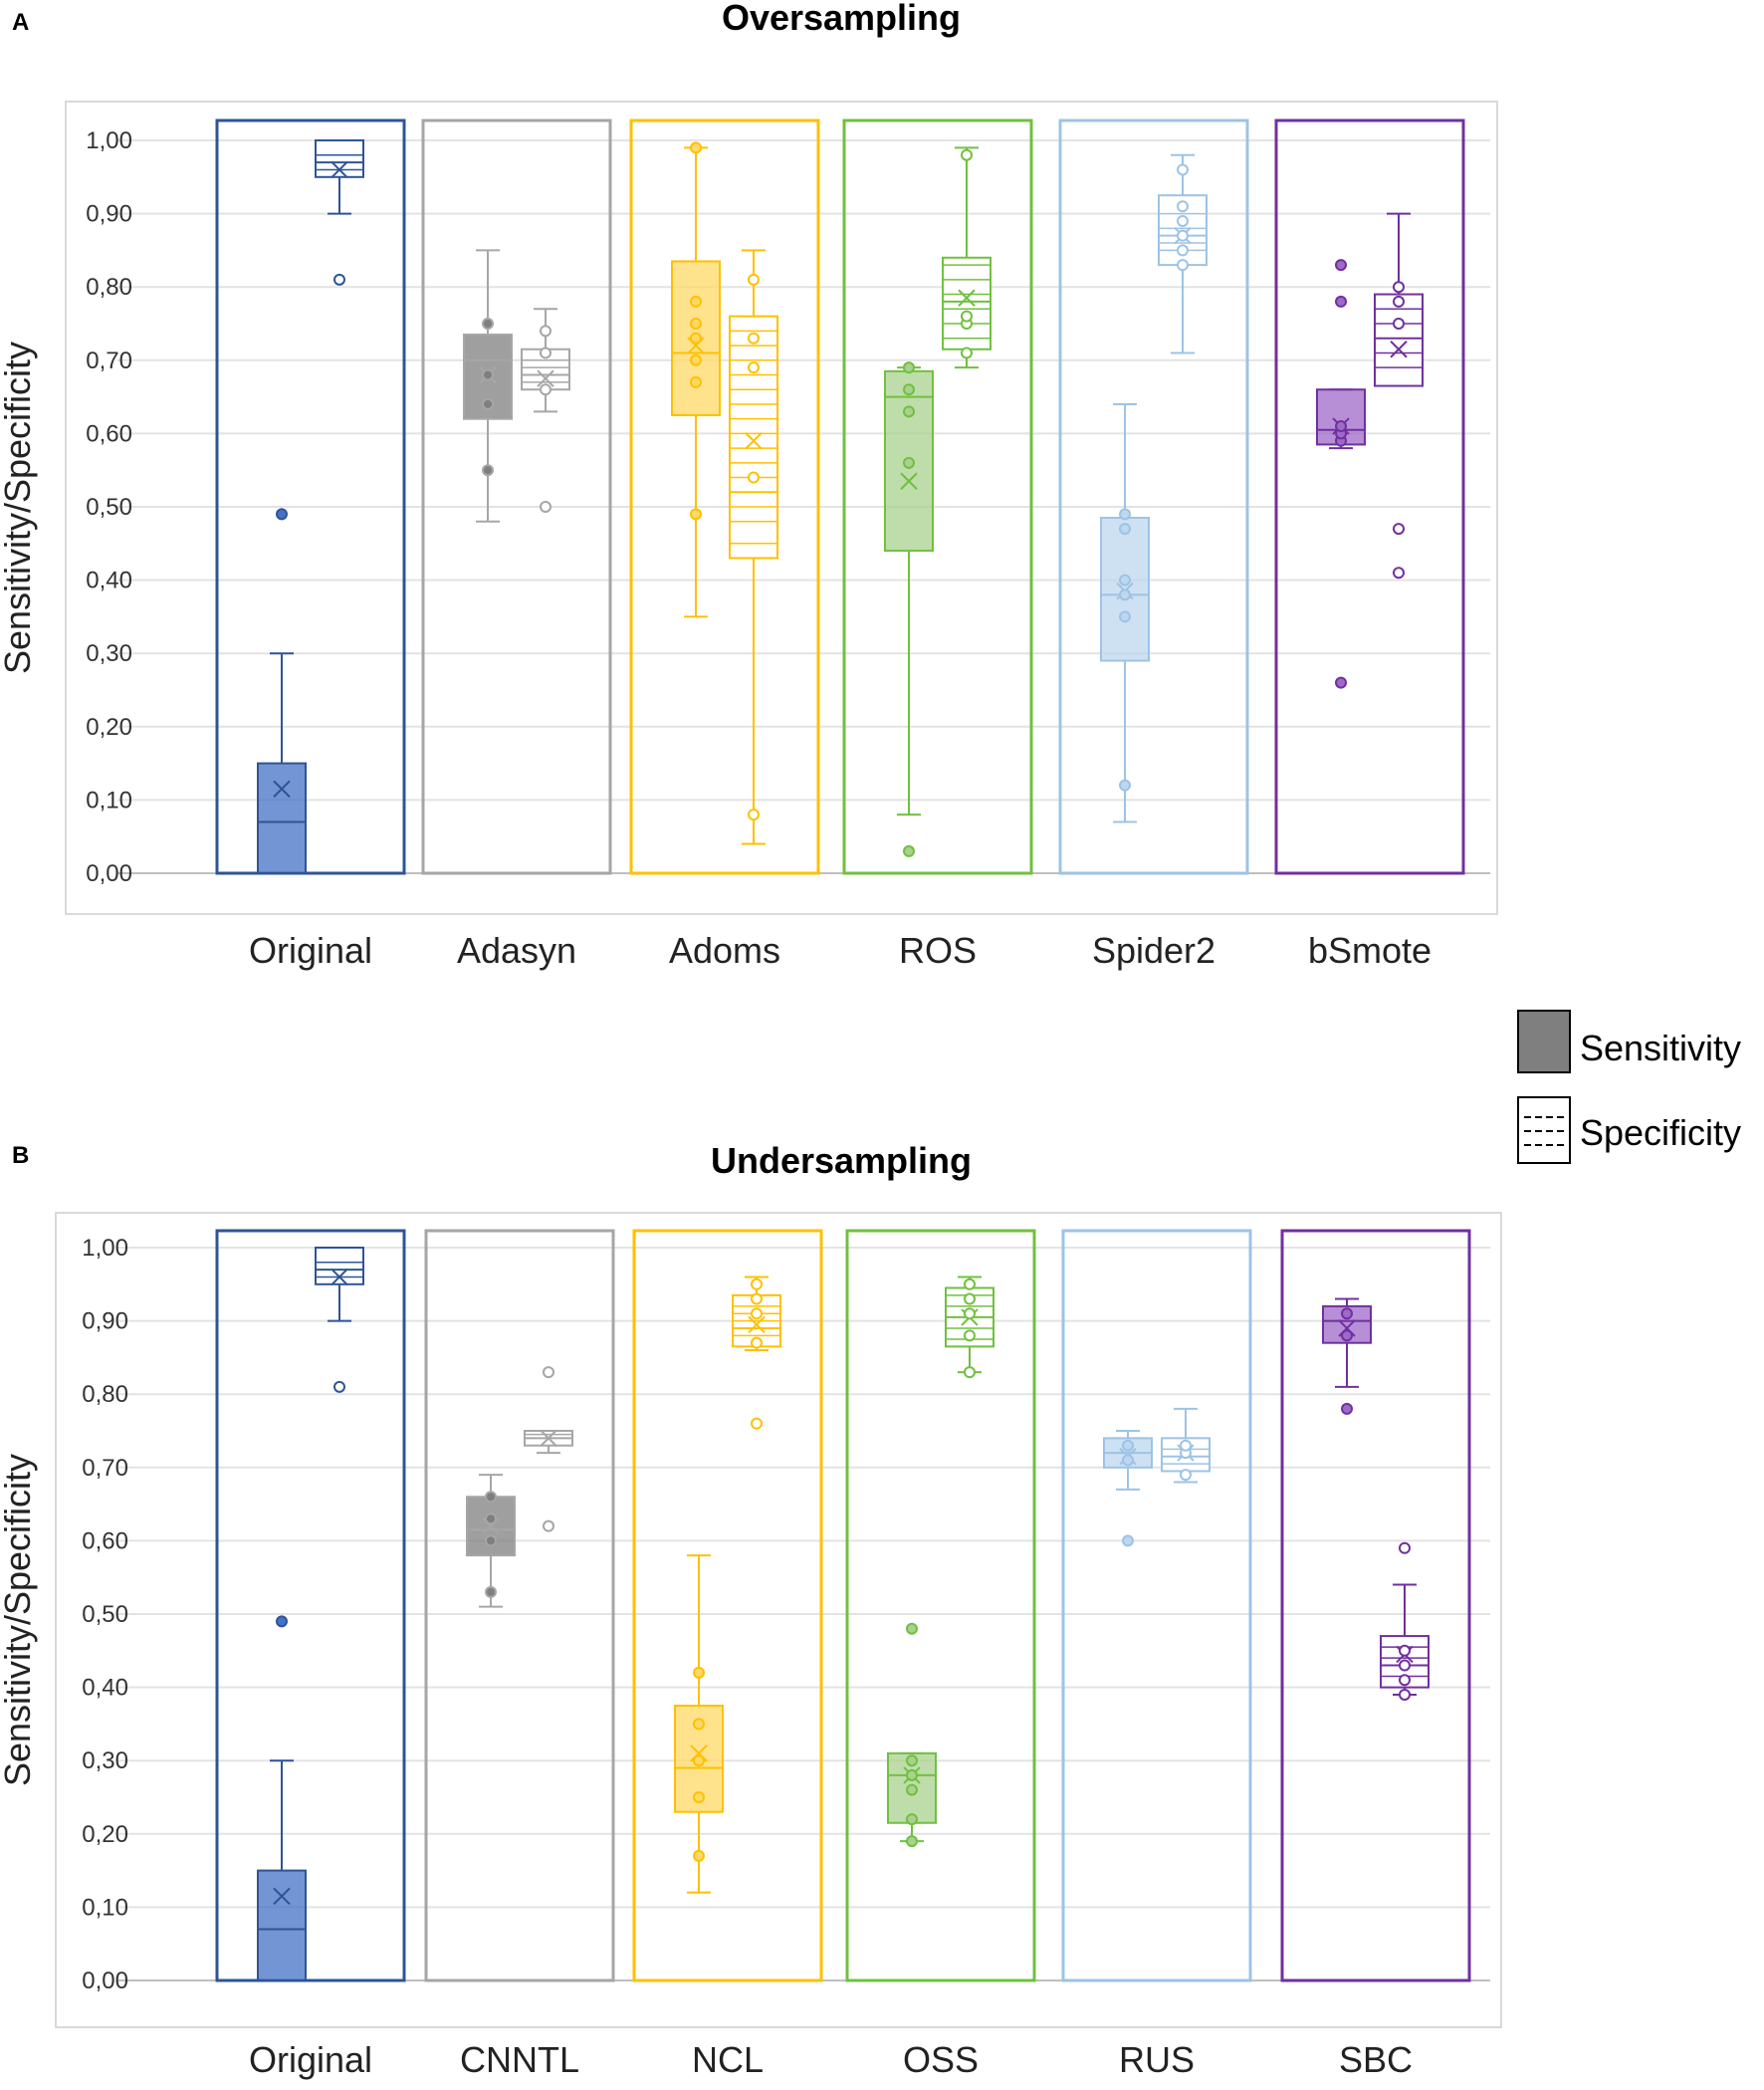 The image size is (1764, 2090). I want to click on y-tick-label: 1,00, so click(105, 1248).